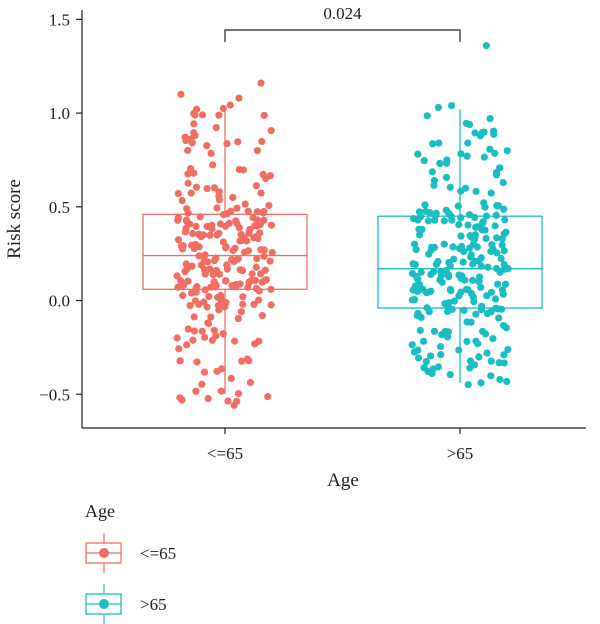  Describe the element at coordinates (343, 480) in the screenshot. I see `x-axis-title: Age` at that location.